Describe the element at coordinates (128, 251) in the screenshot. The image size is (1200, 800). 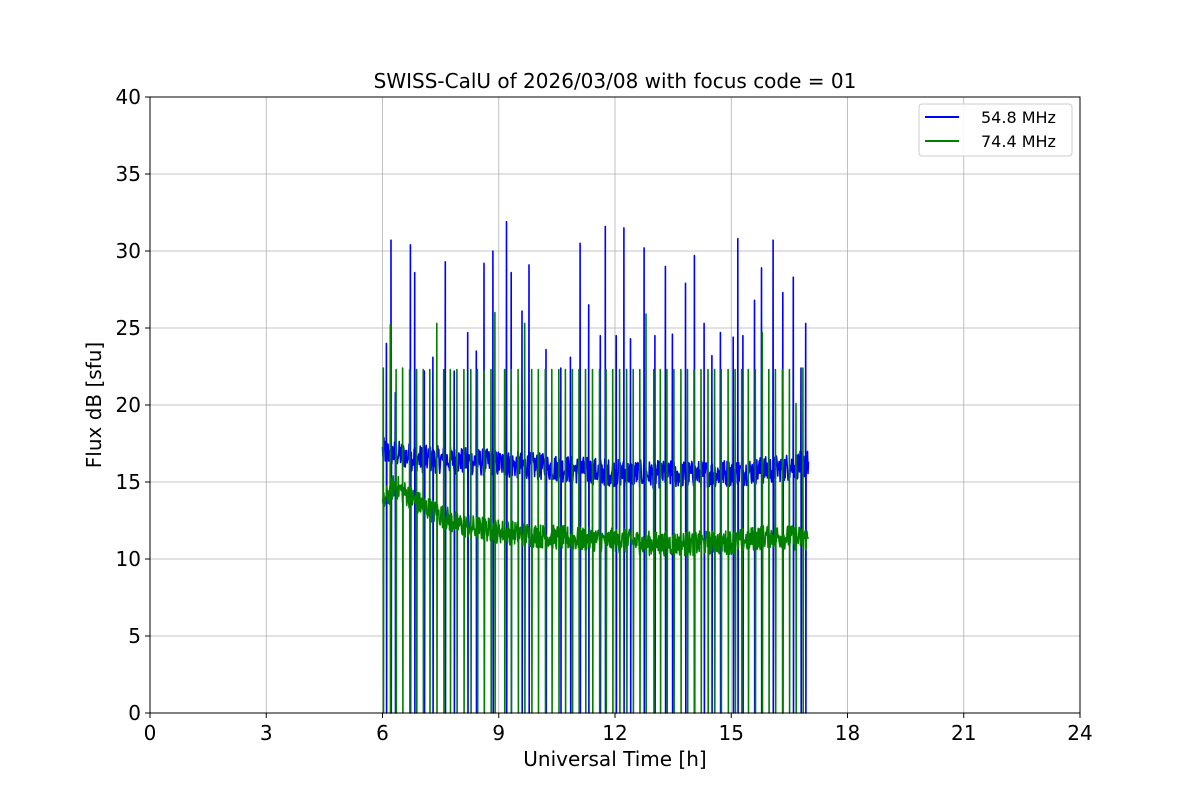
I see `y-tick-label: 30` at that location.